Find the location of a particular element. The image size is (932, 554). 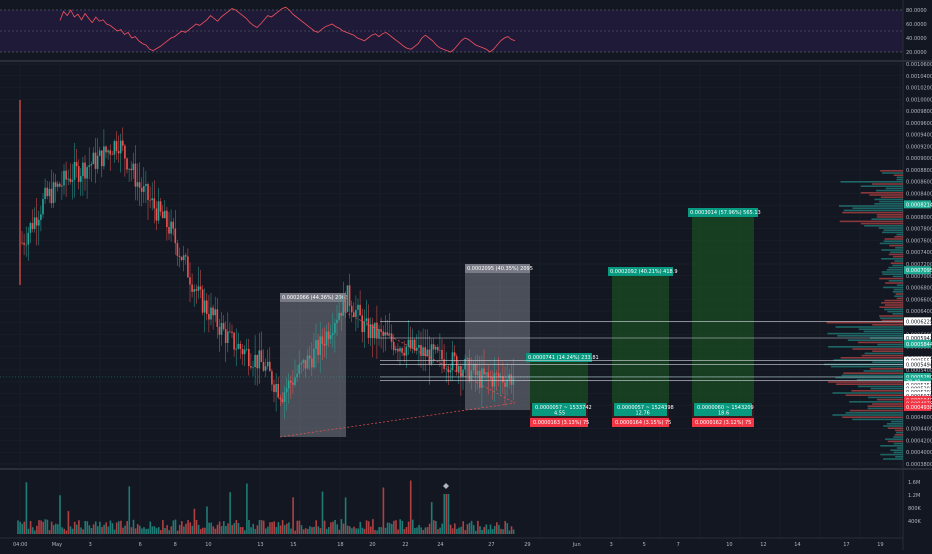

price-badge-label: 0.0008214 is located at coordinates (919, 205).